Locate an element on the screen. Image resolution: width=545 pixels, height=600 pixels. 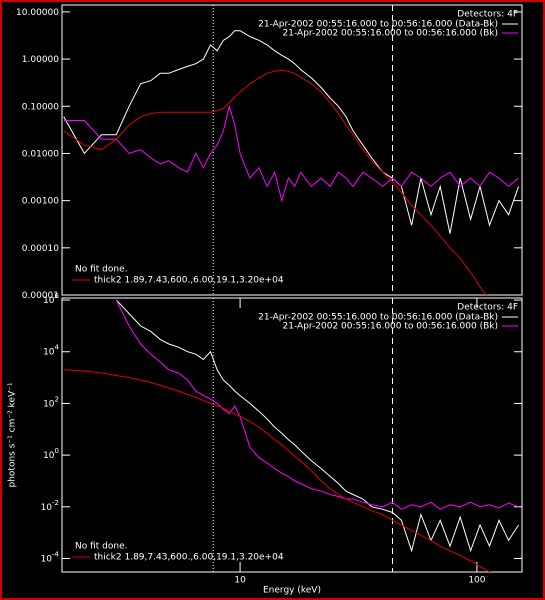
y-tick-label-base: 0.00010 is located at coordinates (40, 248).